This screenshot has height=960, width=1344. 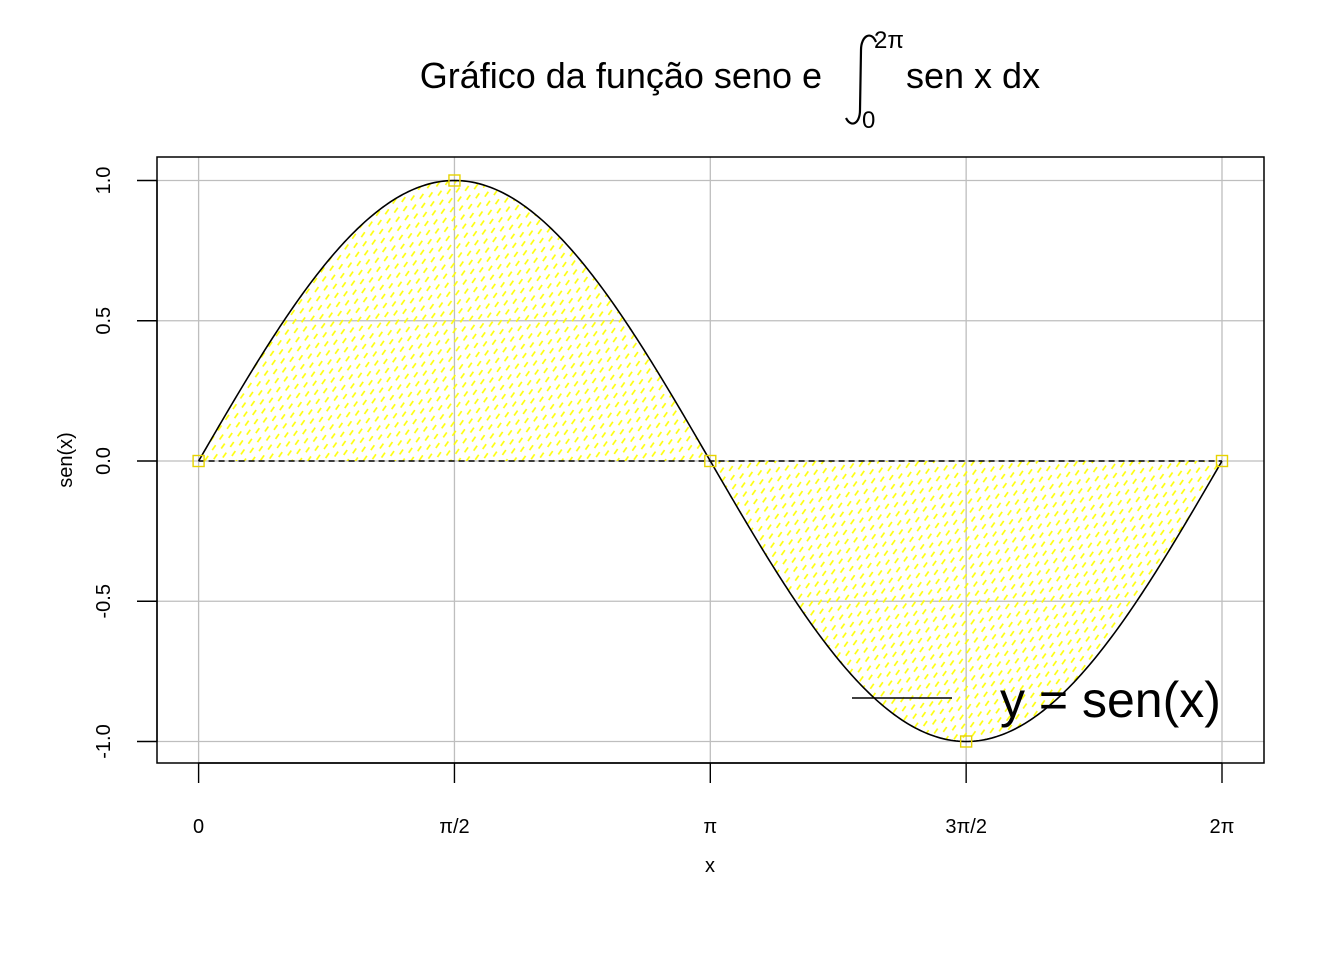 I want to click on chart-title: Gráfico da função seno e 2π 0 sen x dx, so click(x=730, y=80).